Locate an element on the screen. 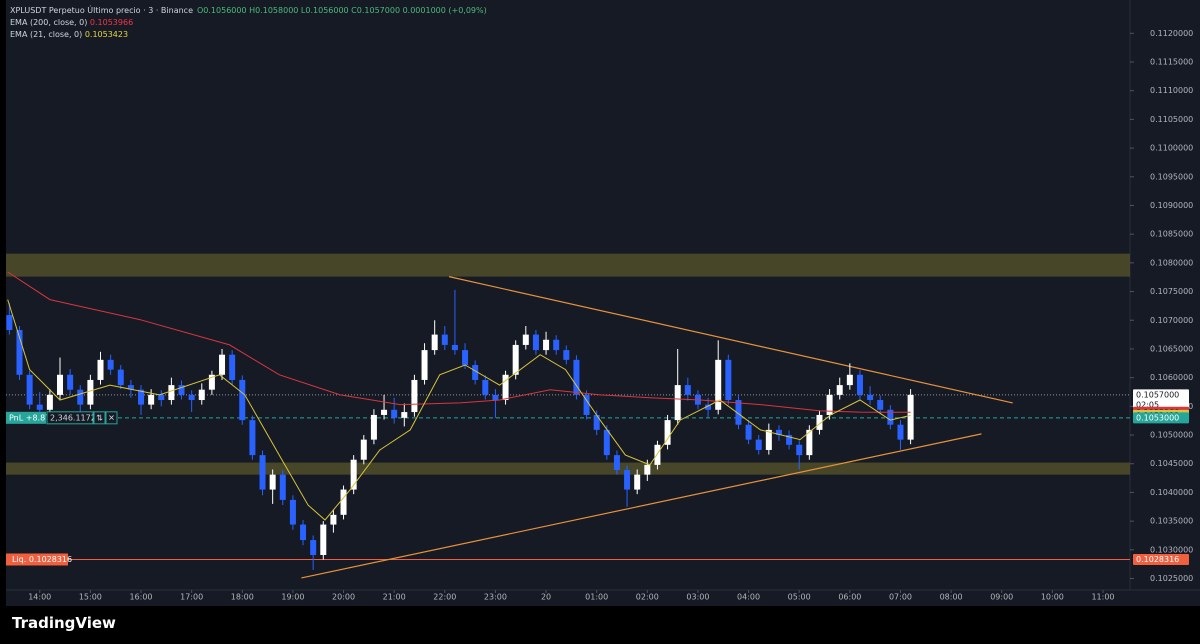 The image size is (1200, 644). pnl: PnL +8.87 is located at coordinates (29, 417).